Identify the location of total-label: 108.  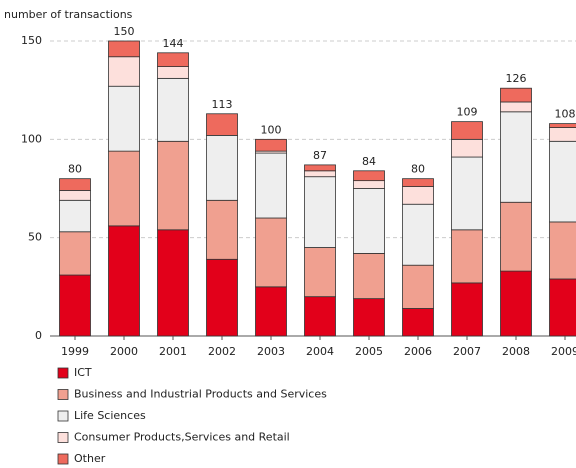
(565, 114).